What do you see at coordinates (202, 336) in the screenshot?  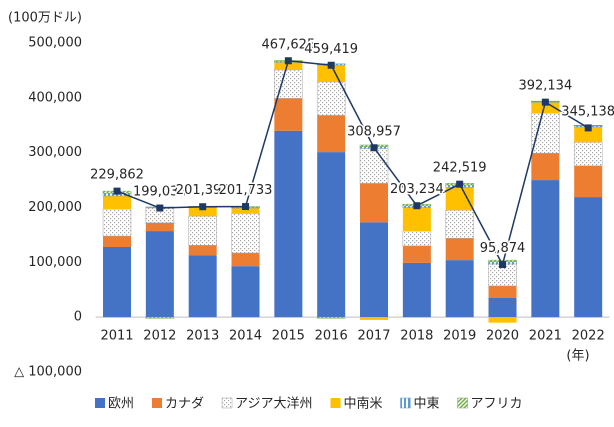 I see `x-tick-label: 2013` at bounding box center [202, 336].